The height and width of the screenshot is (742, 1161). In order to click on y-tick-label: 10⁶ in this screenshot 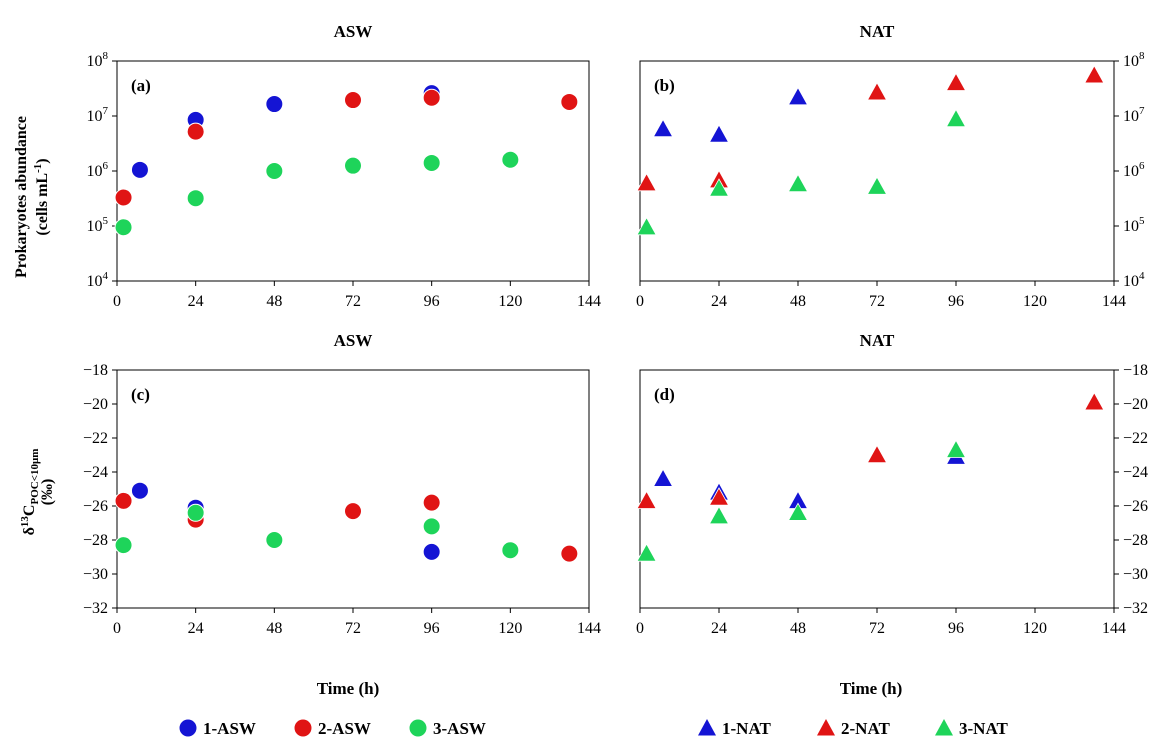, I will do `click(1134, 170)`.